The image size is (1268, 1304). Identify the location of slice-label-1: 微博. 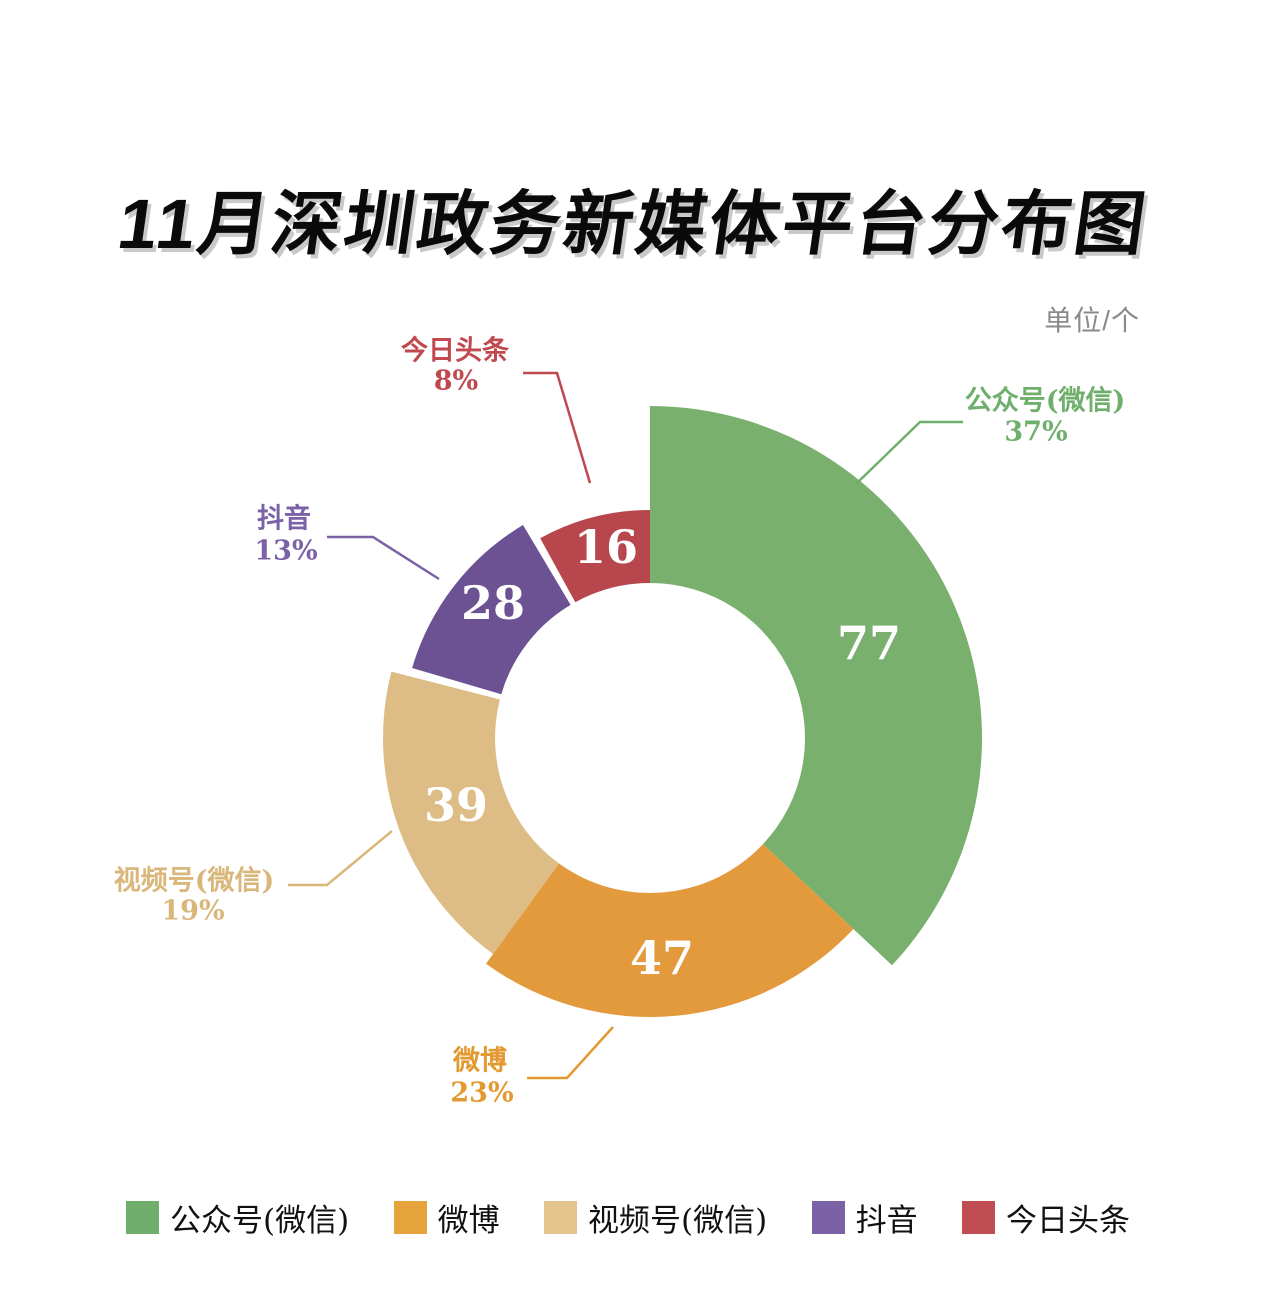
(479, 1061).